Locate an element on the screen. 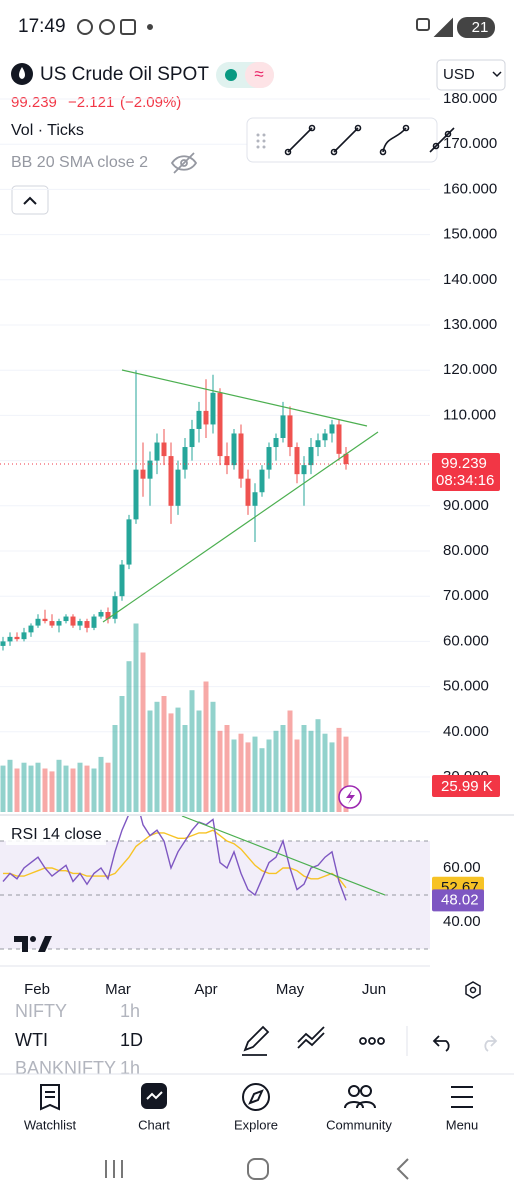 The width and height of the screenshot is (514, 1199). dropdown-caret is located at coordinates (497, 74).